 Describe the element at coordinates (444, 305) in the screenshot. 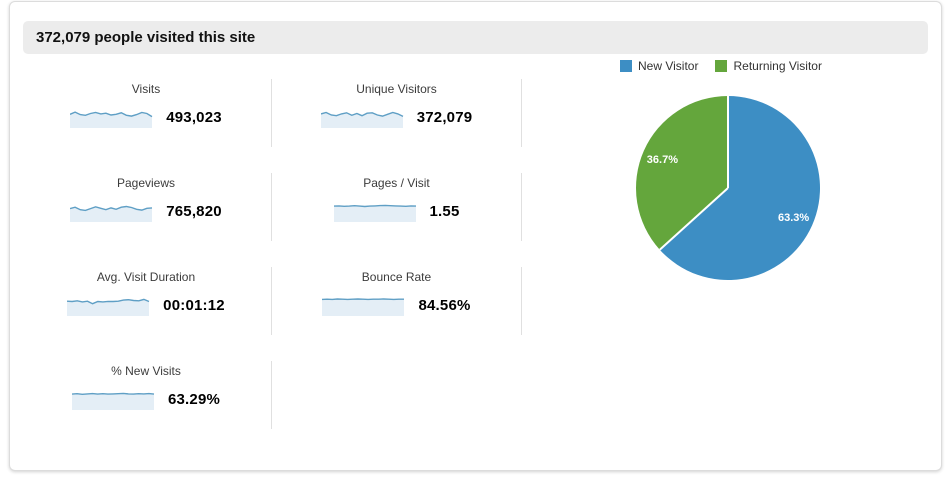

I see `metric-value: 84.56%` at that location.